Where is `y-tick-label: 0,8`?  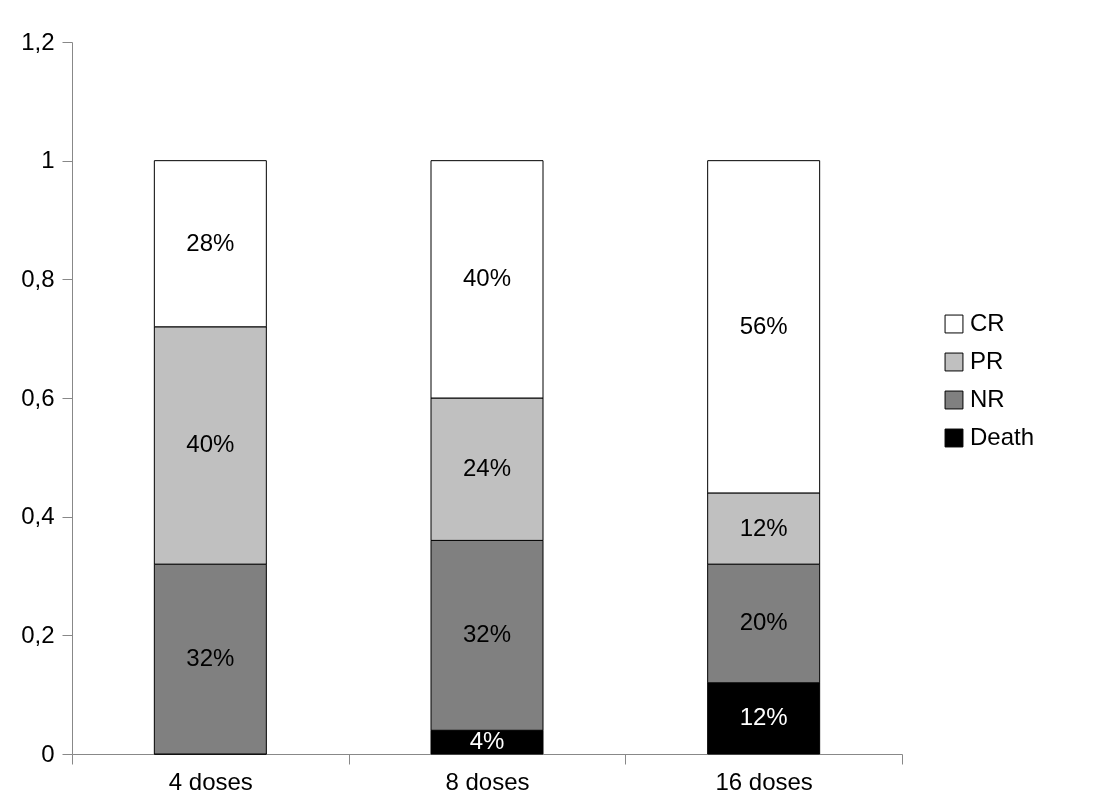
y-tick-label: 0,8 is located at coordinates (38, 278).